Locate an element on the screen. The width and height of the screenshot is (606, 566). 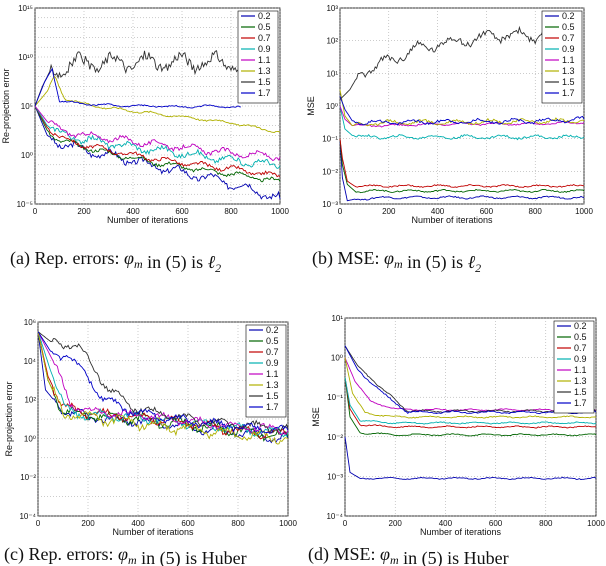
legend-entry-0.9: 0.9 is located at coordinates (580, 359).